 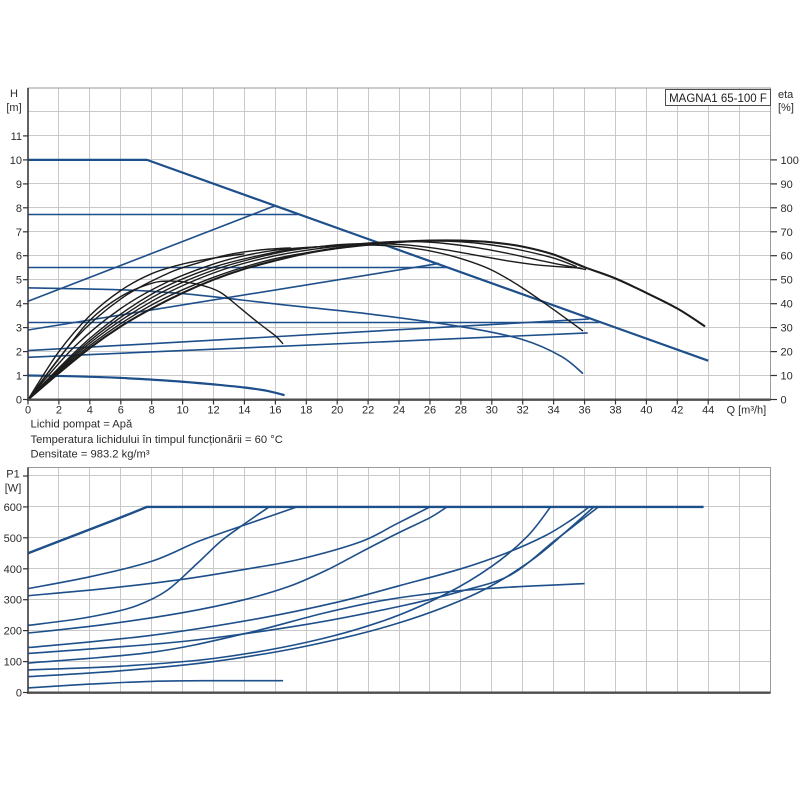 I want to click on svg-text: 70, so click(x=787, y=233).